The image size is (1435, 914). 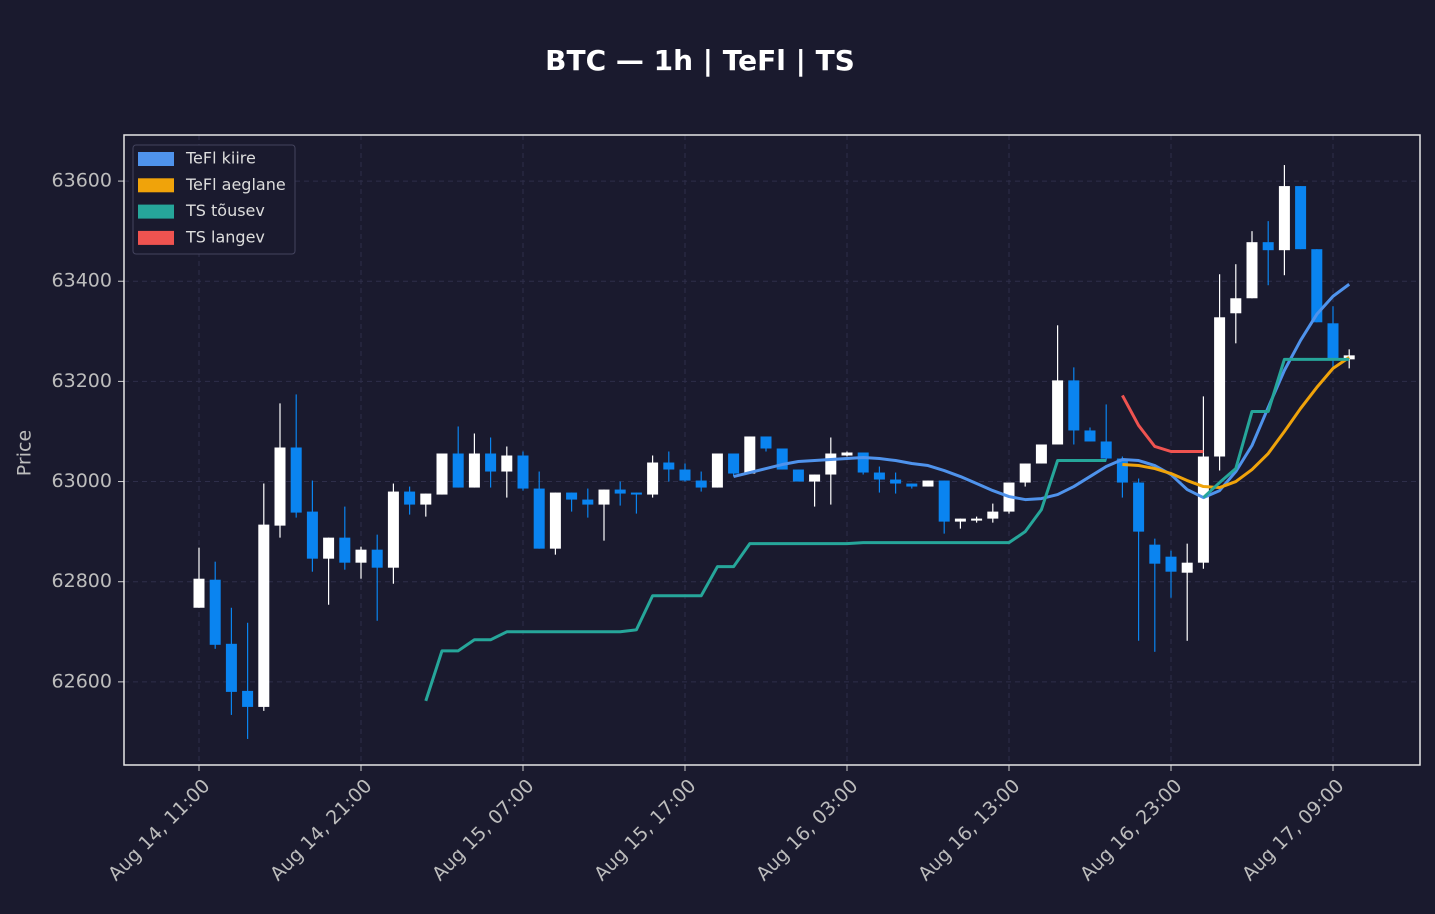 I want to click on y-tick-label: 62800, so click(x=82, y=581).